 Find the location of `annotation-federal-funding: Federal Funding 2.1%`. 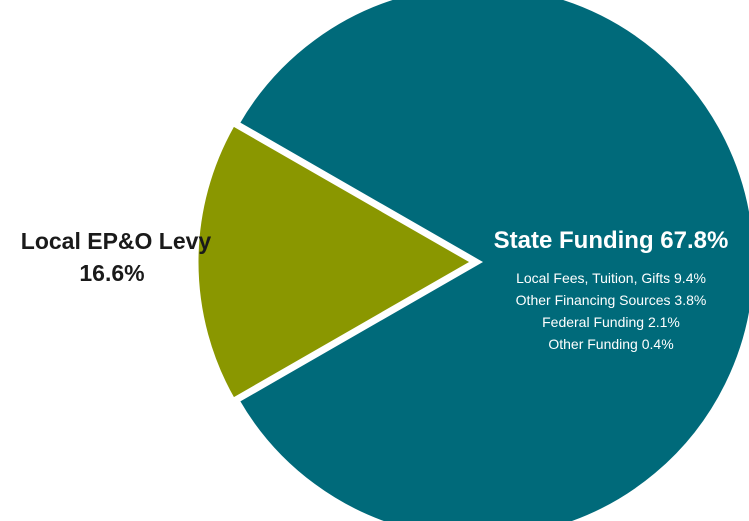

annotation-federal-funding: Federal Funding 2.1% is located at coordinates (611, 322).